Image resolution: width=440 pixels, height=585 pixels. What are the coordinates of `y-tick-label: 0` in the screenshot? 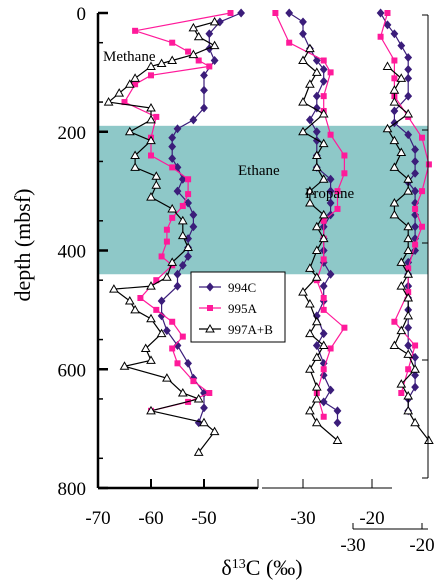 It's located at (82, 14).